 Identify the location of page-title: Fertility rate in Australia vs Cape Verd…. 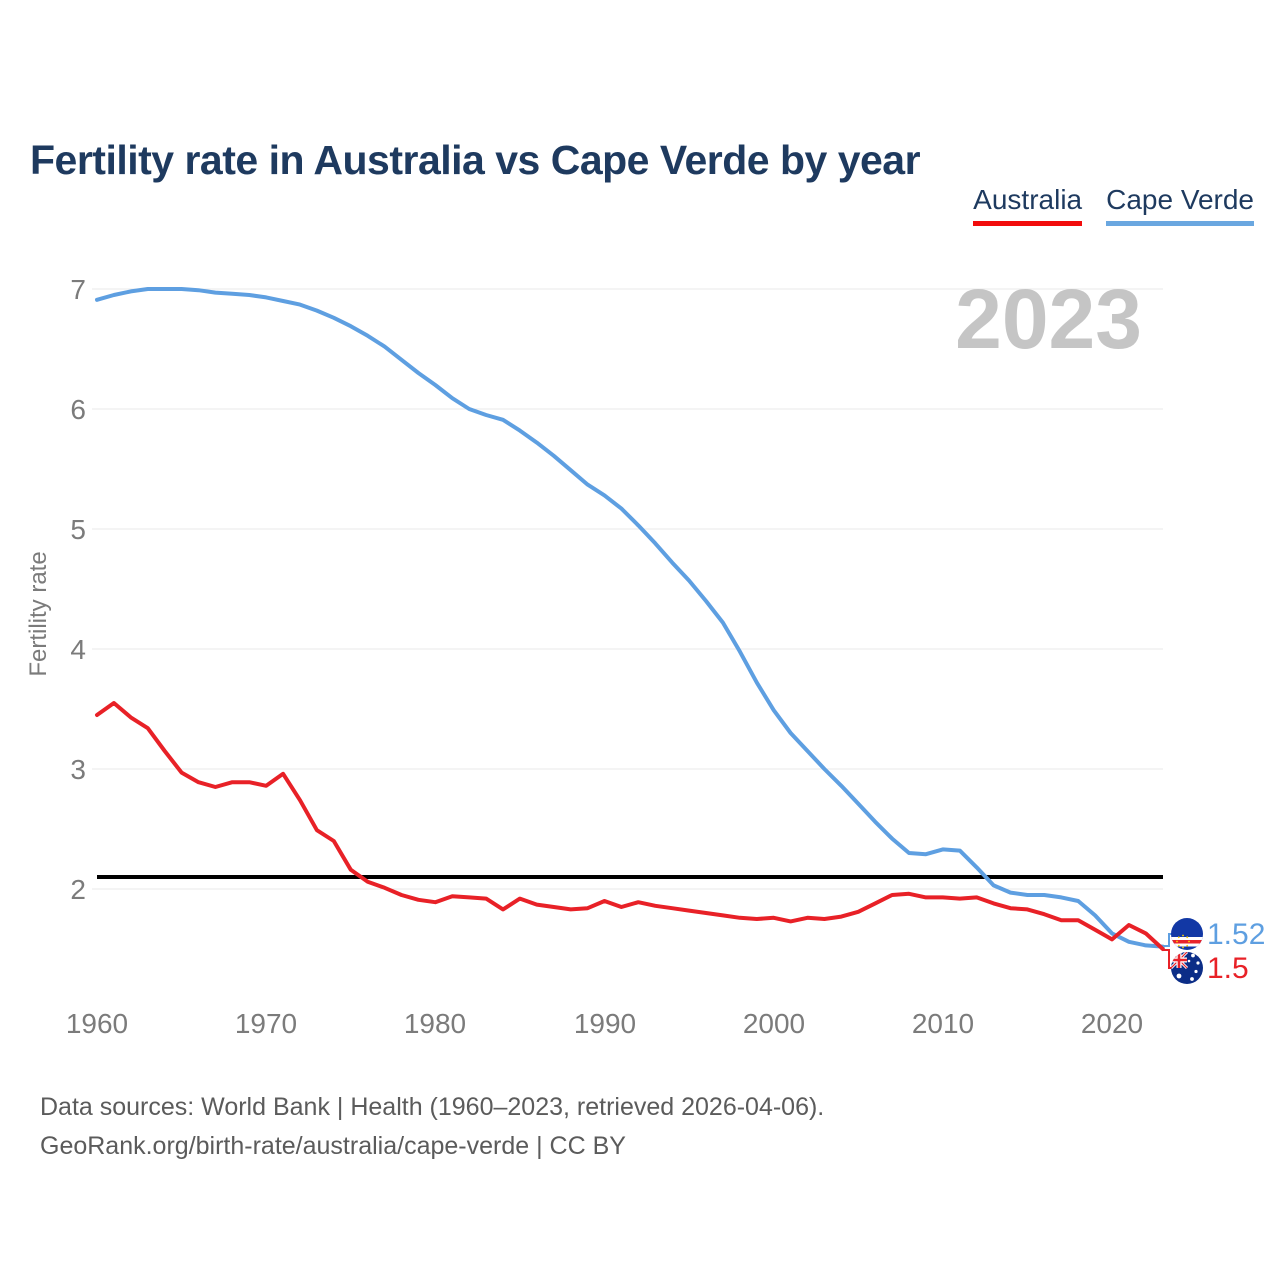
(475, 160).